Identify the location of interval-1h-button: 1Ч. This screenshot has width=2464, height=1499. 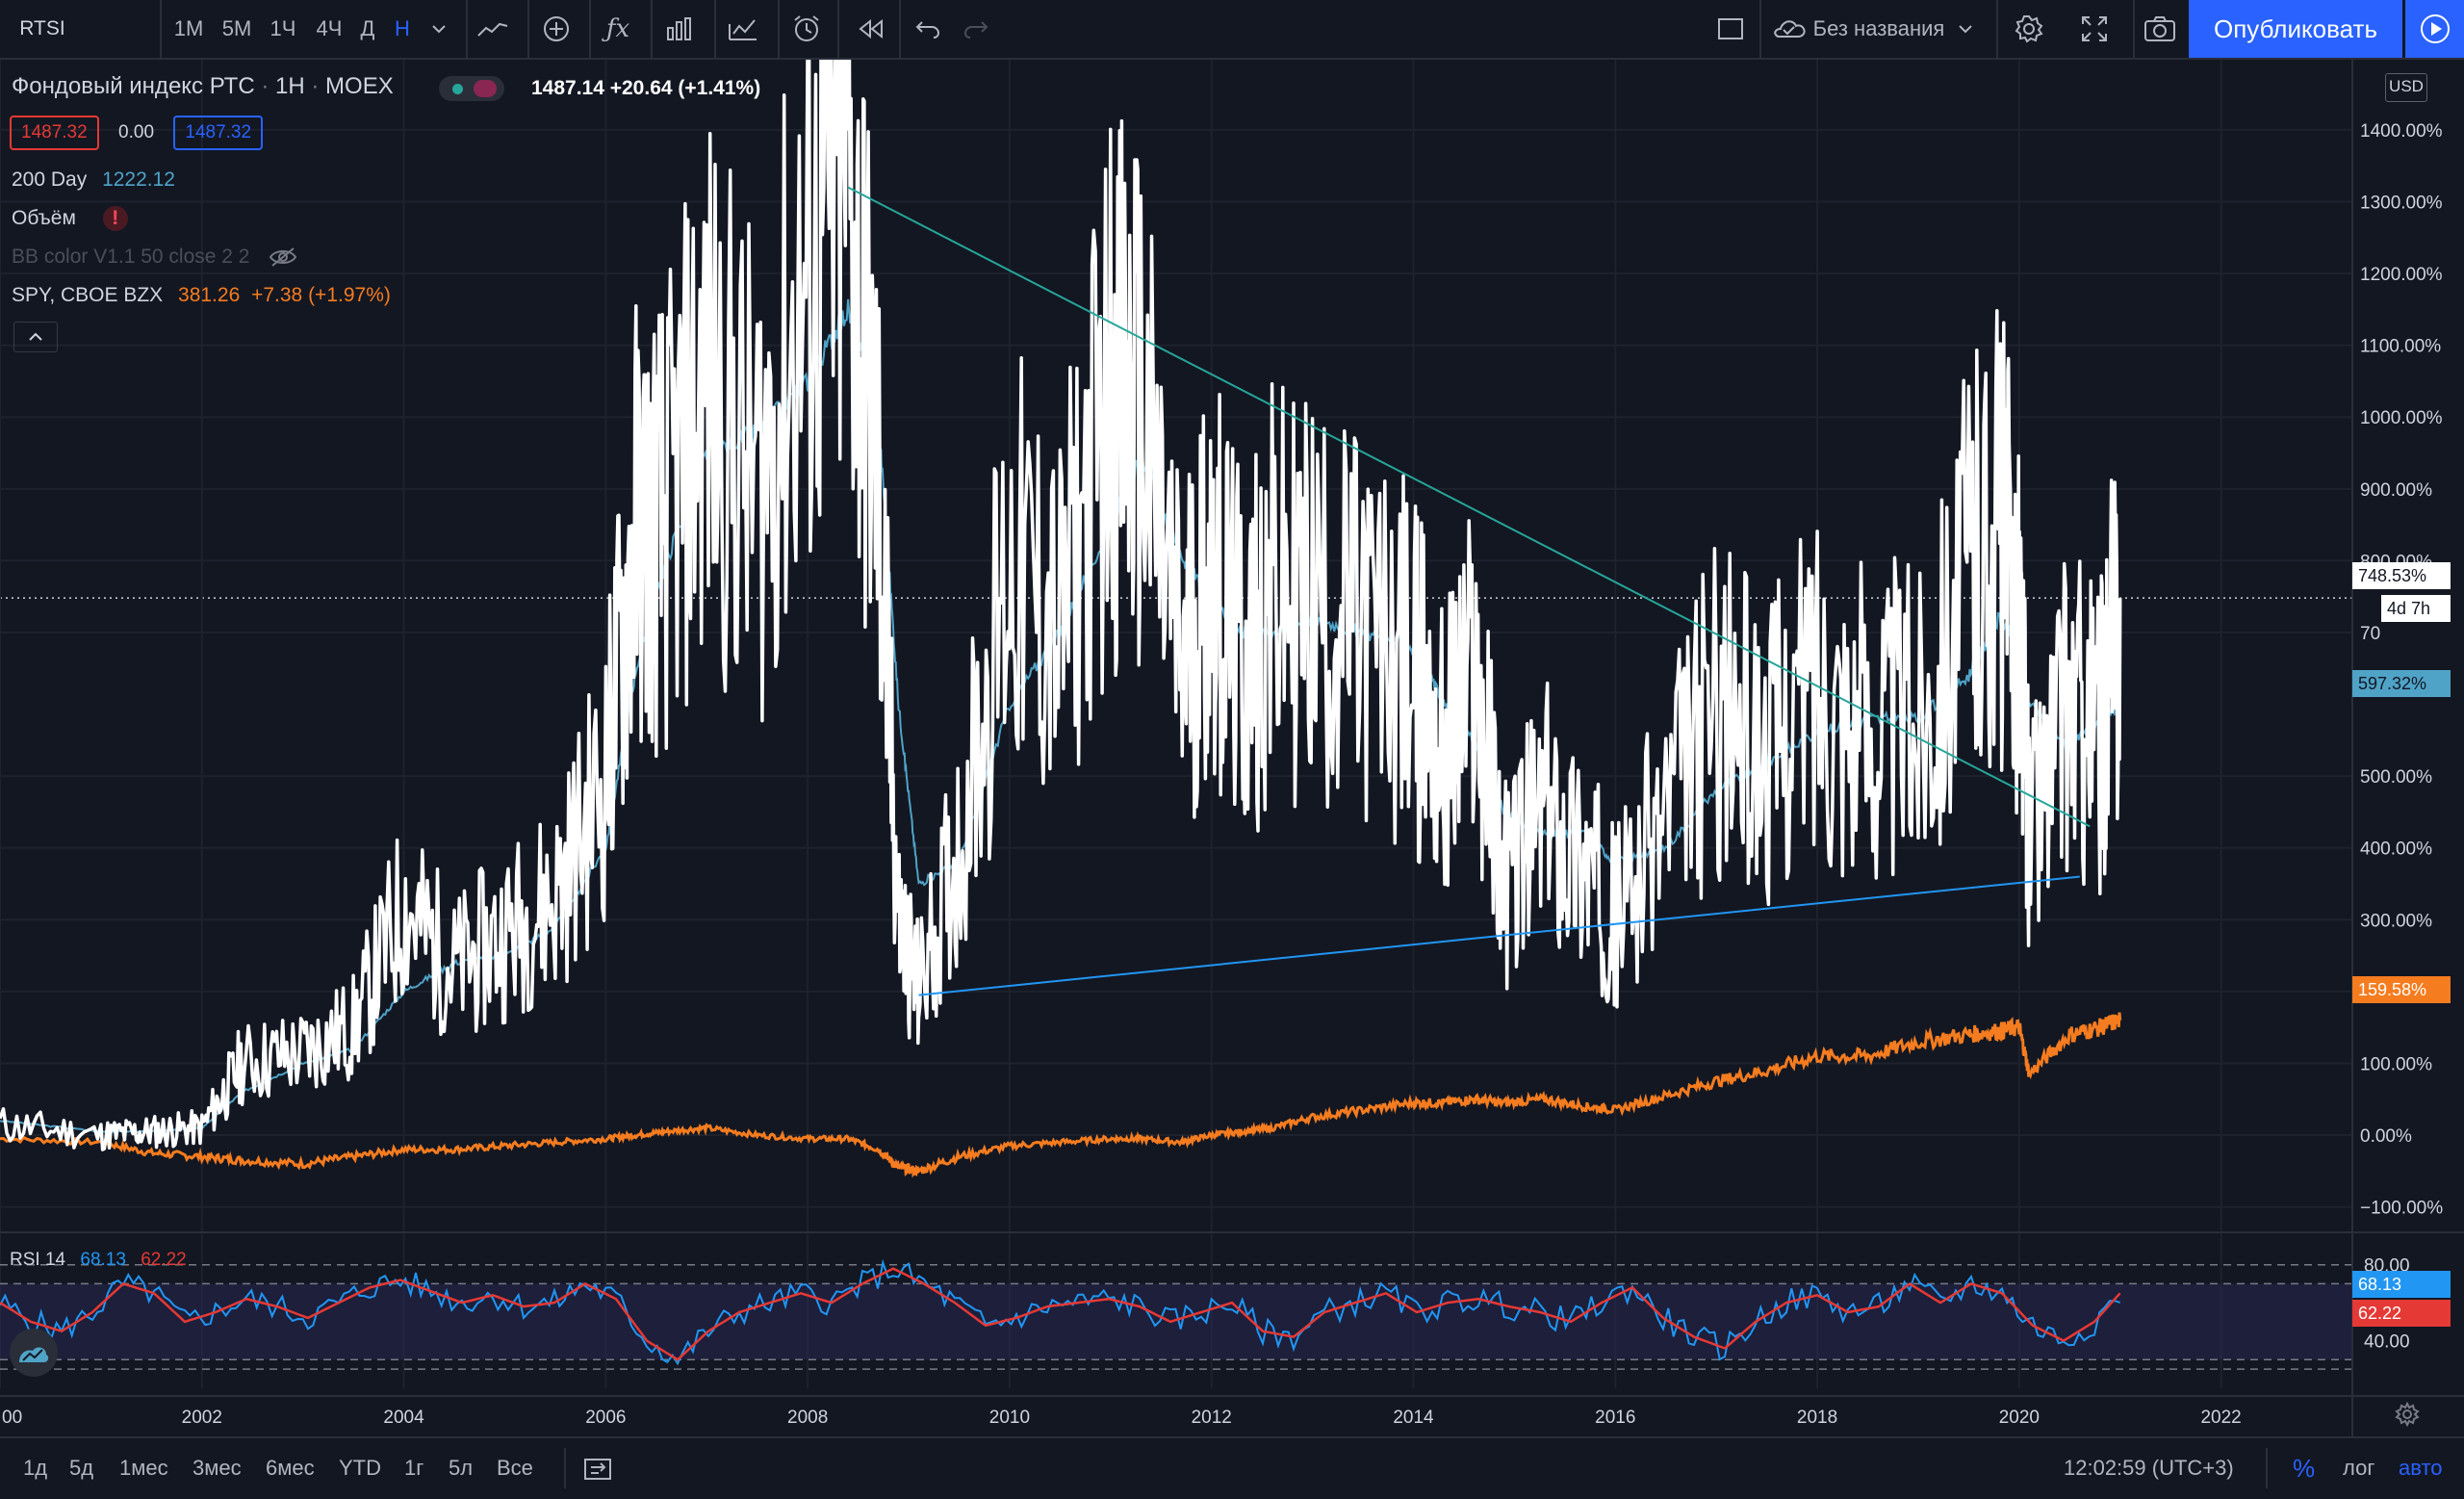
(283, 29).